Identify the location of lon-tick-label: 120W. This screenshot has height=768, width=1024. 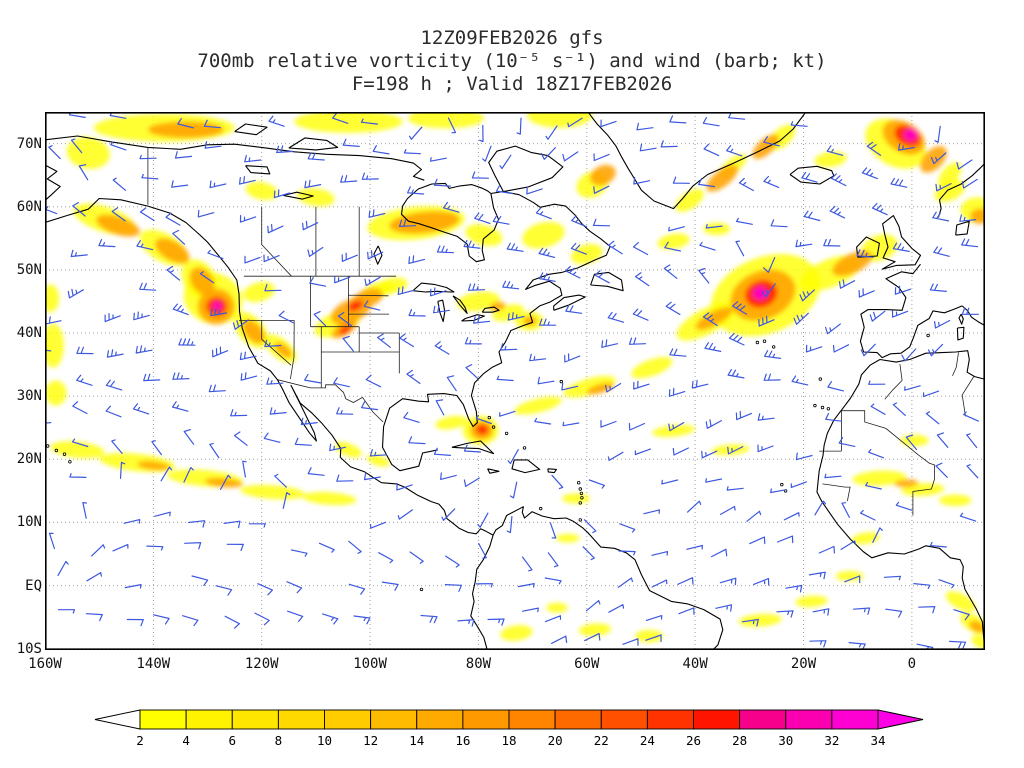
(261, 664).